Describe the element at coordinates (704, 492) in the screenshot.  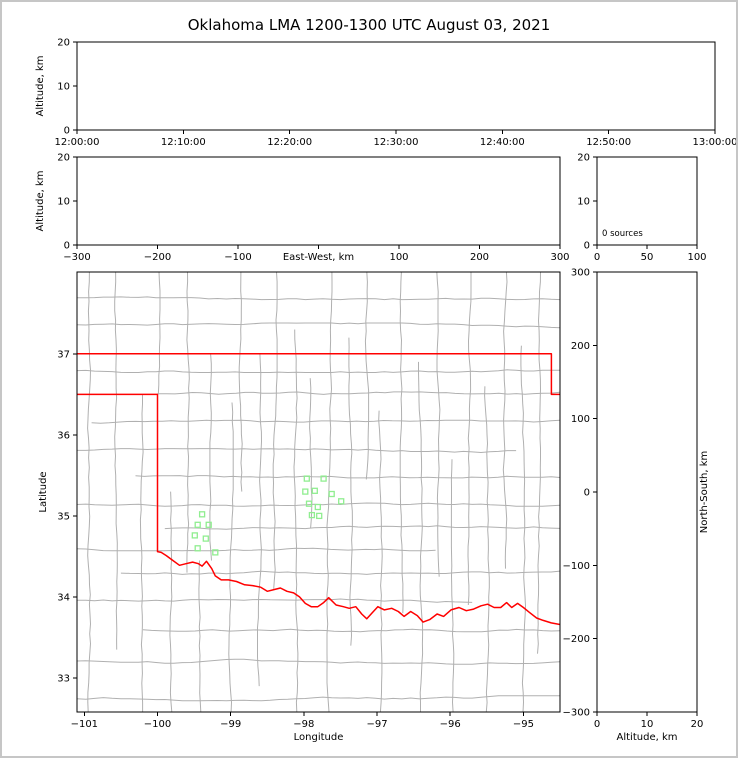
I see `y-axis-label: North-South, km` at that location.